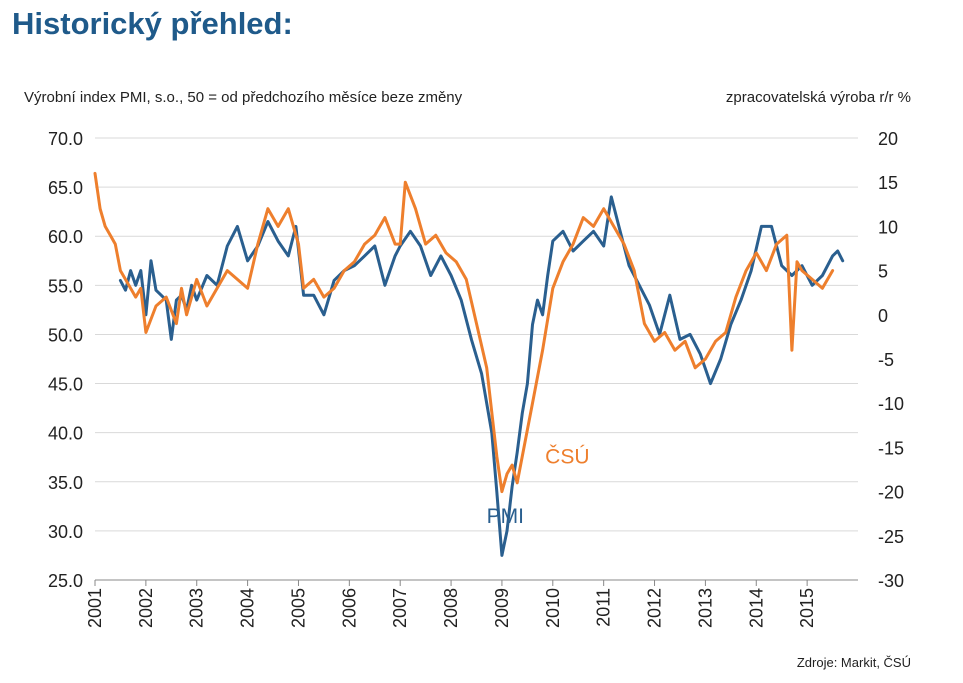 The width and height of the screenshot is (963, 683). Describe the element at coordinates (807, 608) in the screenshot. I see `x-tick-label: 2015` at that location.